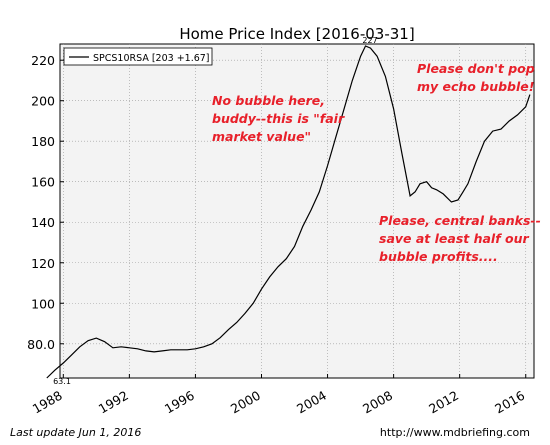 The image size is (550, 445). I want to click on x-tick-label: 1992, so click(113, 402).